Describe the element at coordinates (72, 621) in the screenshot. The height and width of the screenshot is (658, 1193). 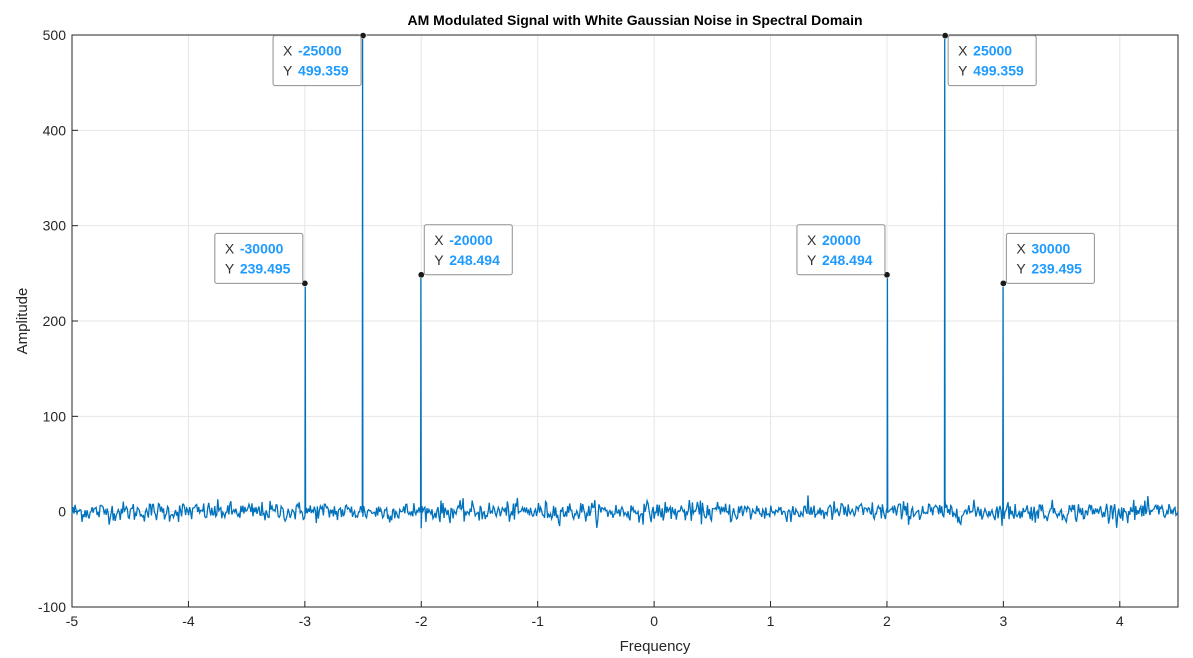
I see `x-tick-label: -5` at that location.